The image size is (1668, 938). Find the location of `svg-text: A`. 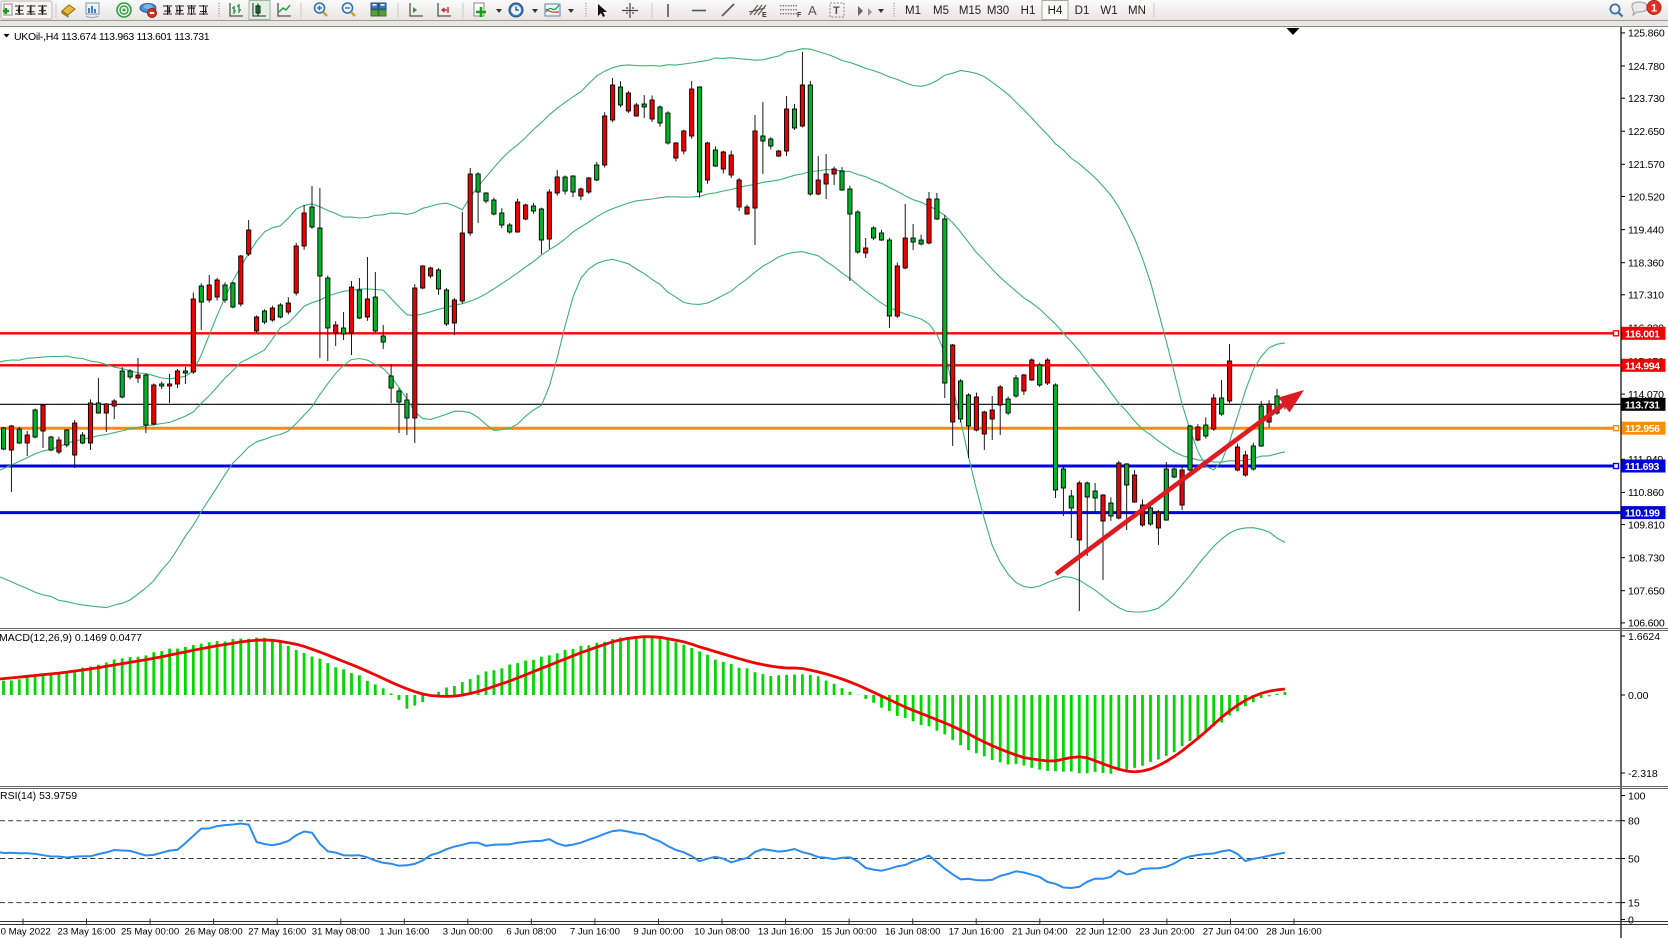

svg-text: A is located at coordinates (812, 10).